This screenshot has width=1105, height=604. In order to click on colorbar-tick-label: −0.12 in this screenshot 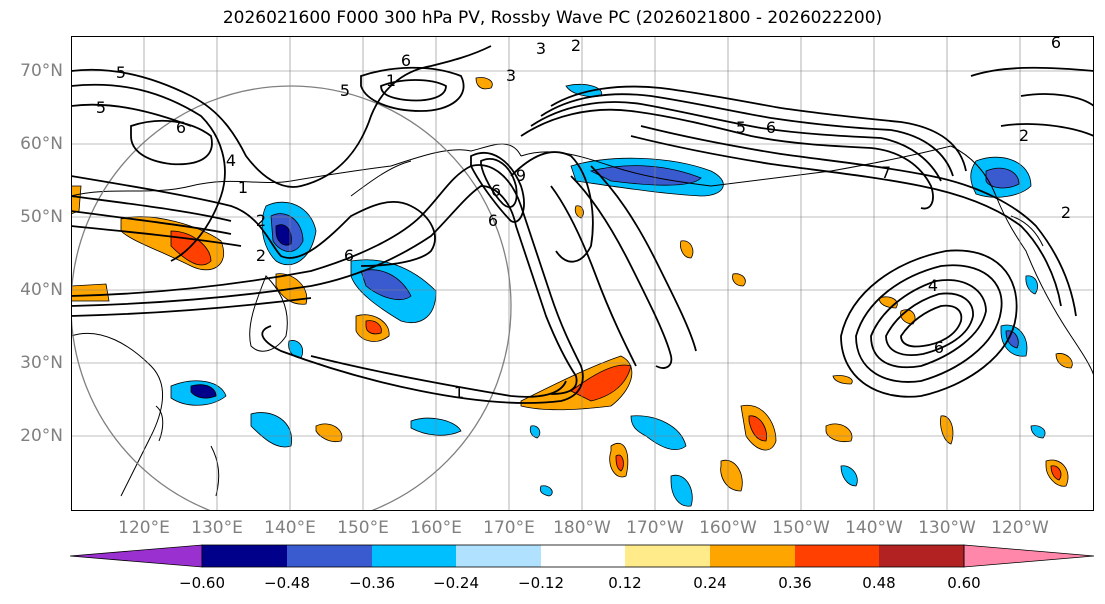, I will do `click(541, 583)`.